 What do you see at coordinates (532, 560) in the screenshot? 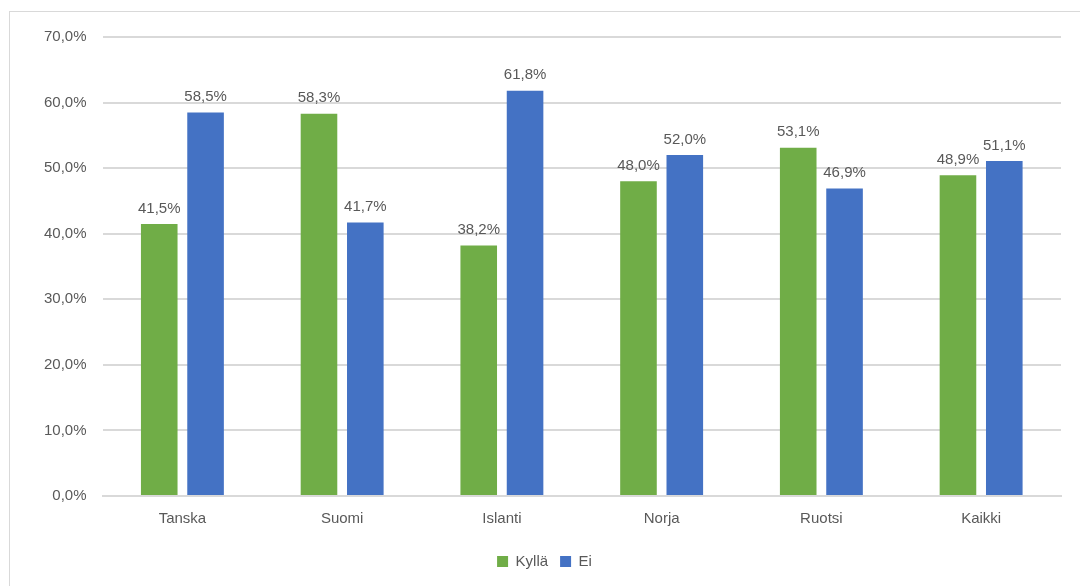
I see `legend-label: Kyllä` at bounding box center [532, 560].